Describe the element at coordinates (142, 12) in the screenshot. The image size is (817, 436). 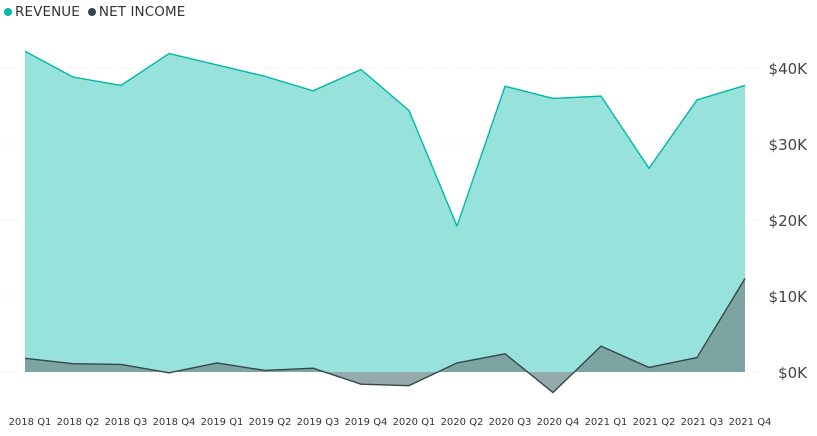
I see `legend-label-net-income: NET INCOME` at that location.